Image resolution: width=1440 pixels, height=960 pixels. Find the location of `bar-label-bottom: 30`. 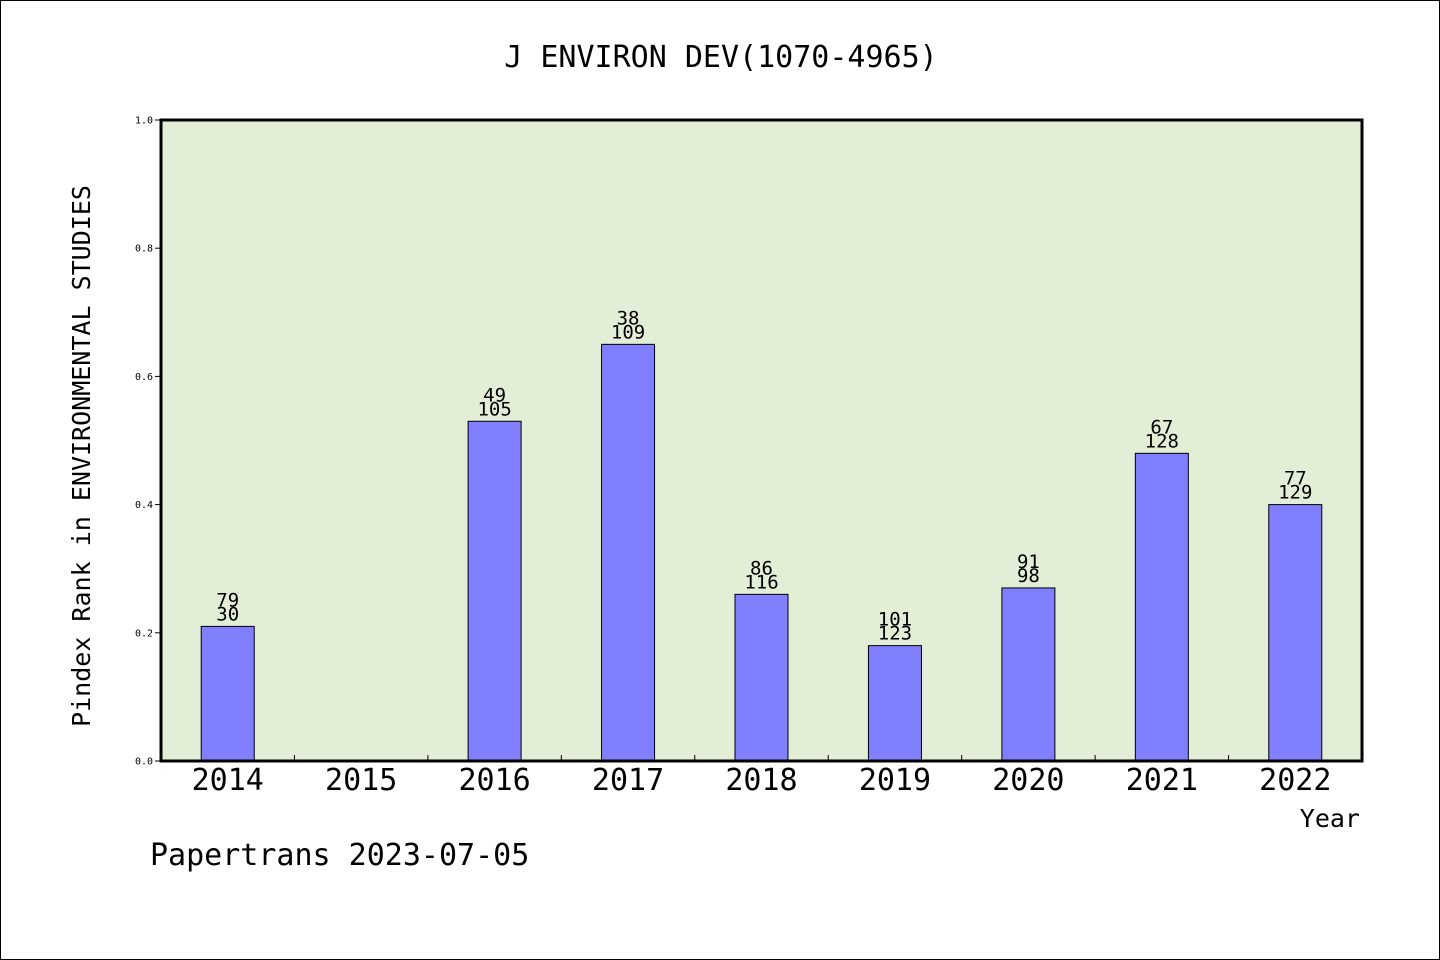

bar-label-bottom: 30 is located at coordinates (227, 614).